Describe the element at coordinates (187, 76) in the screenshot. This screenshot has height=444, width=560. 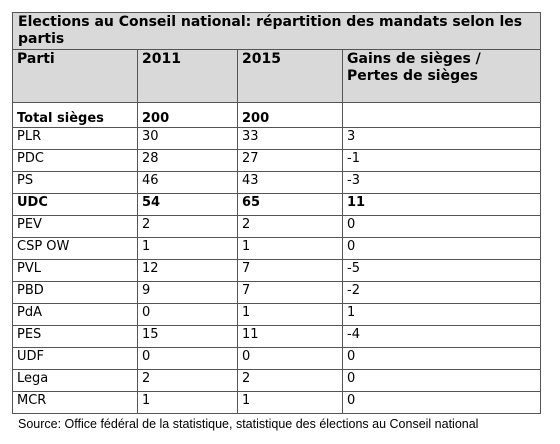
I see `header-cell: 2011` at that location.